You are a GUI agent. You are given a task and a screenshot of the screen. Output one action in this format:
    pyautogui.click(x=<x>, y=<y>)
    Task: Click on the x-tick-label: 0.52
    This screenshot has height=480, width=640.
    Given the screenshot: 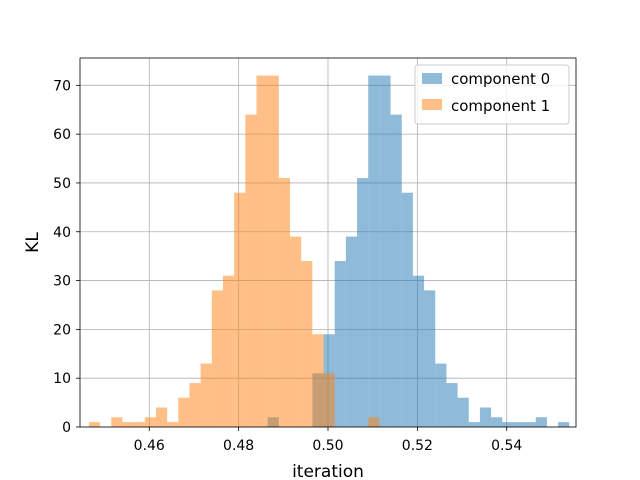 What is the action you would take?
    pyautogui.click(x=417, y=446)
    